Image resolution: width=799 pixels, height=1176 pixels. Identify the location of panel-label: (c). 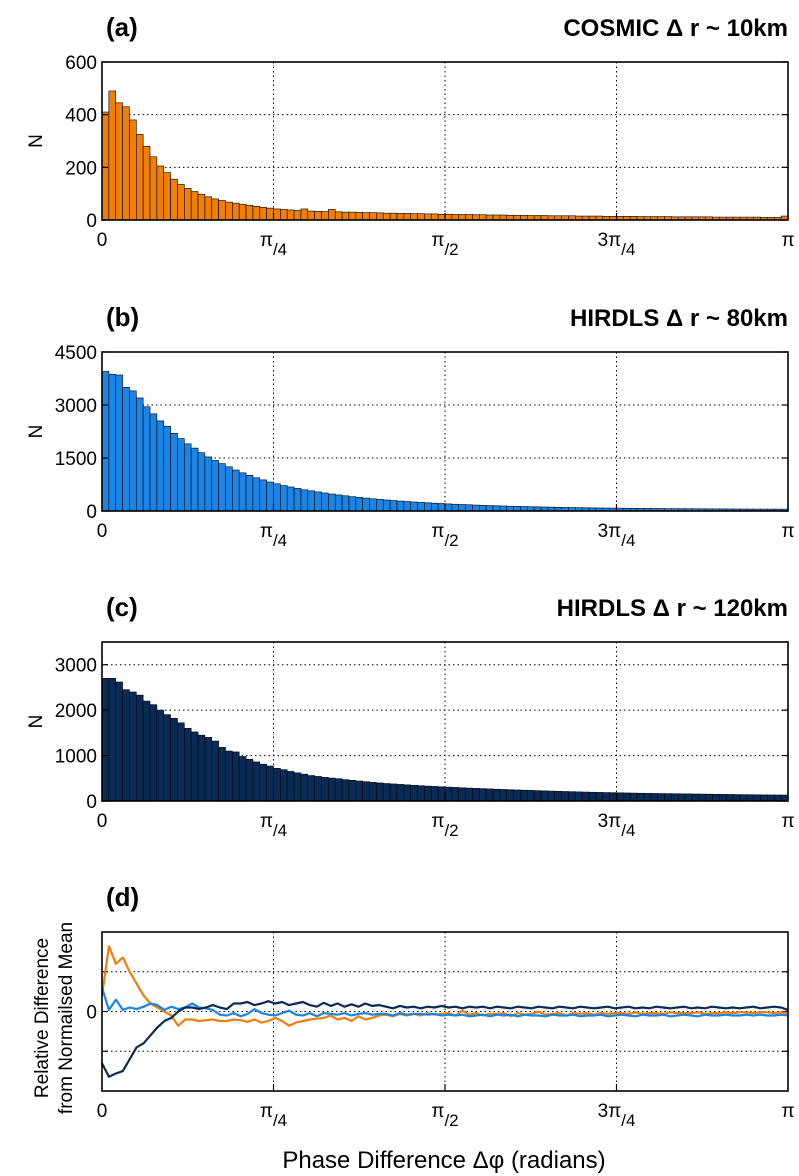
(122, 607).